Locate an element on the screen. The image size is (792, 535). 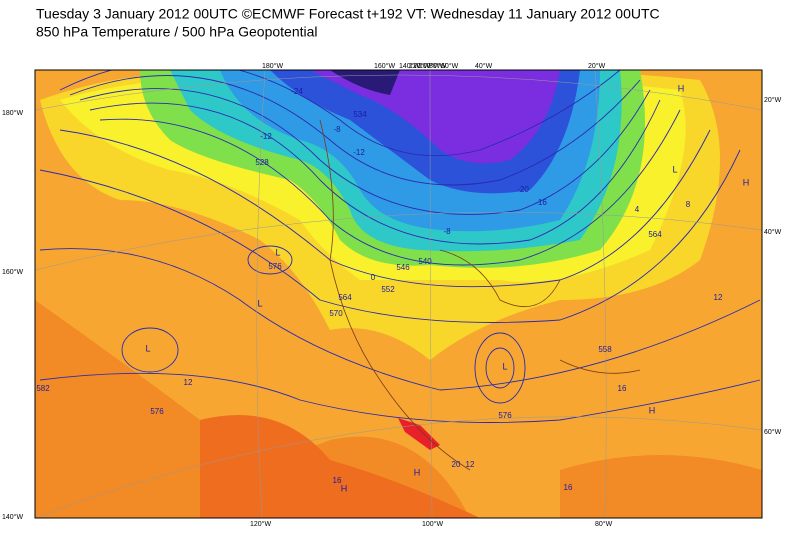
contour-label: -16 is located at coordinates (541, 202).